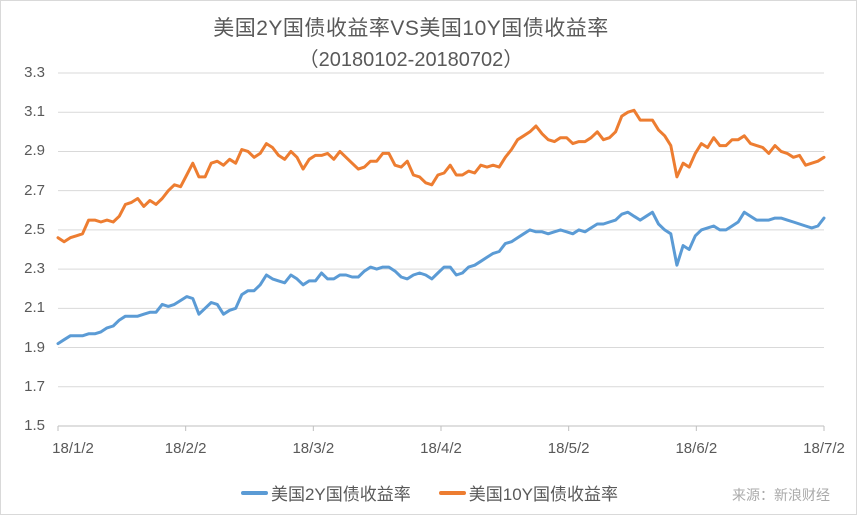 This screenshot has height=515, width=857. I want to click on legend-label-10y: 美国10Y国债收益率, so click(543, 494).